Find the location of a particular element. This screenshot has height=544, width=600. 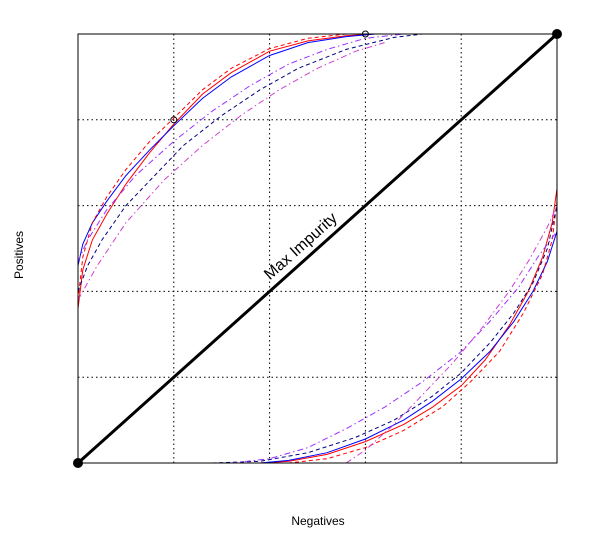

x-axis-label: Negatives is located at coordinates (317, 521).